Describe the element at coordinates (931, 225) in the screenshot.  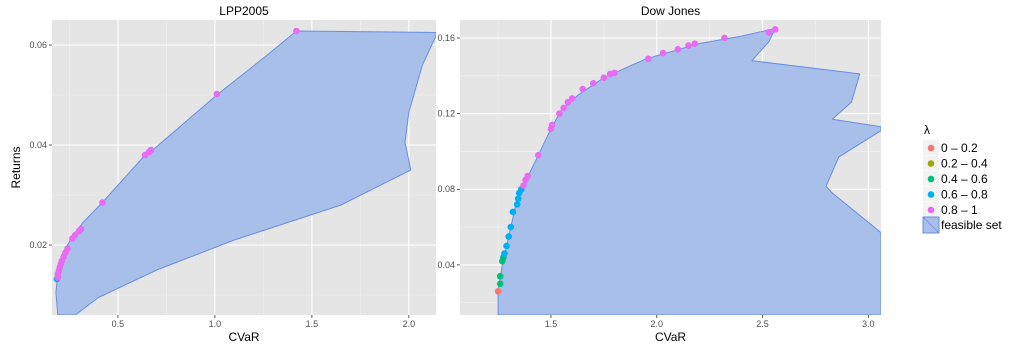
I see `feasible-set-swatch-slash` at that location.